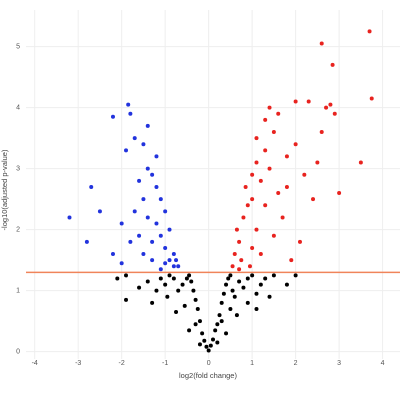 The image size is (401, 400). What do you see at coordinates (296, 363) in the screenshot?
I see `x-tick-label: 2` at bounding box center [296, 363].